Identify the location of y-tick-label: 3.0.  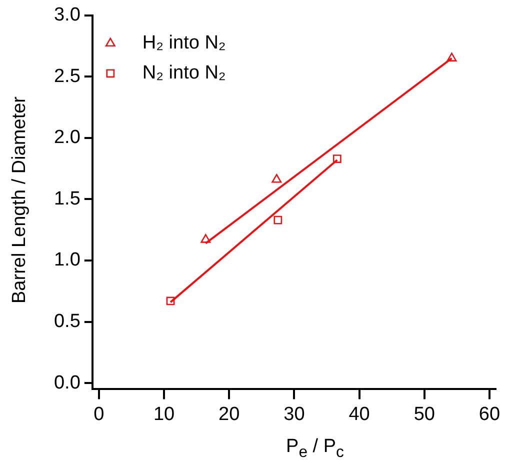
(67, 15).